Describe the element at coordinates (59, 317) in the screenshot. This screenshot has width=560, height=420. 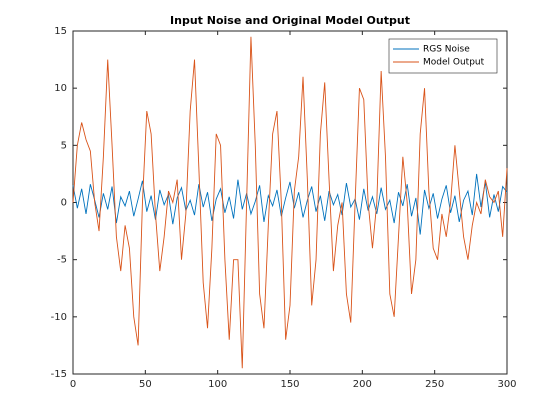
I see `y-tick-label: -10` at that location.